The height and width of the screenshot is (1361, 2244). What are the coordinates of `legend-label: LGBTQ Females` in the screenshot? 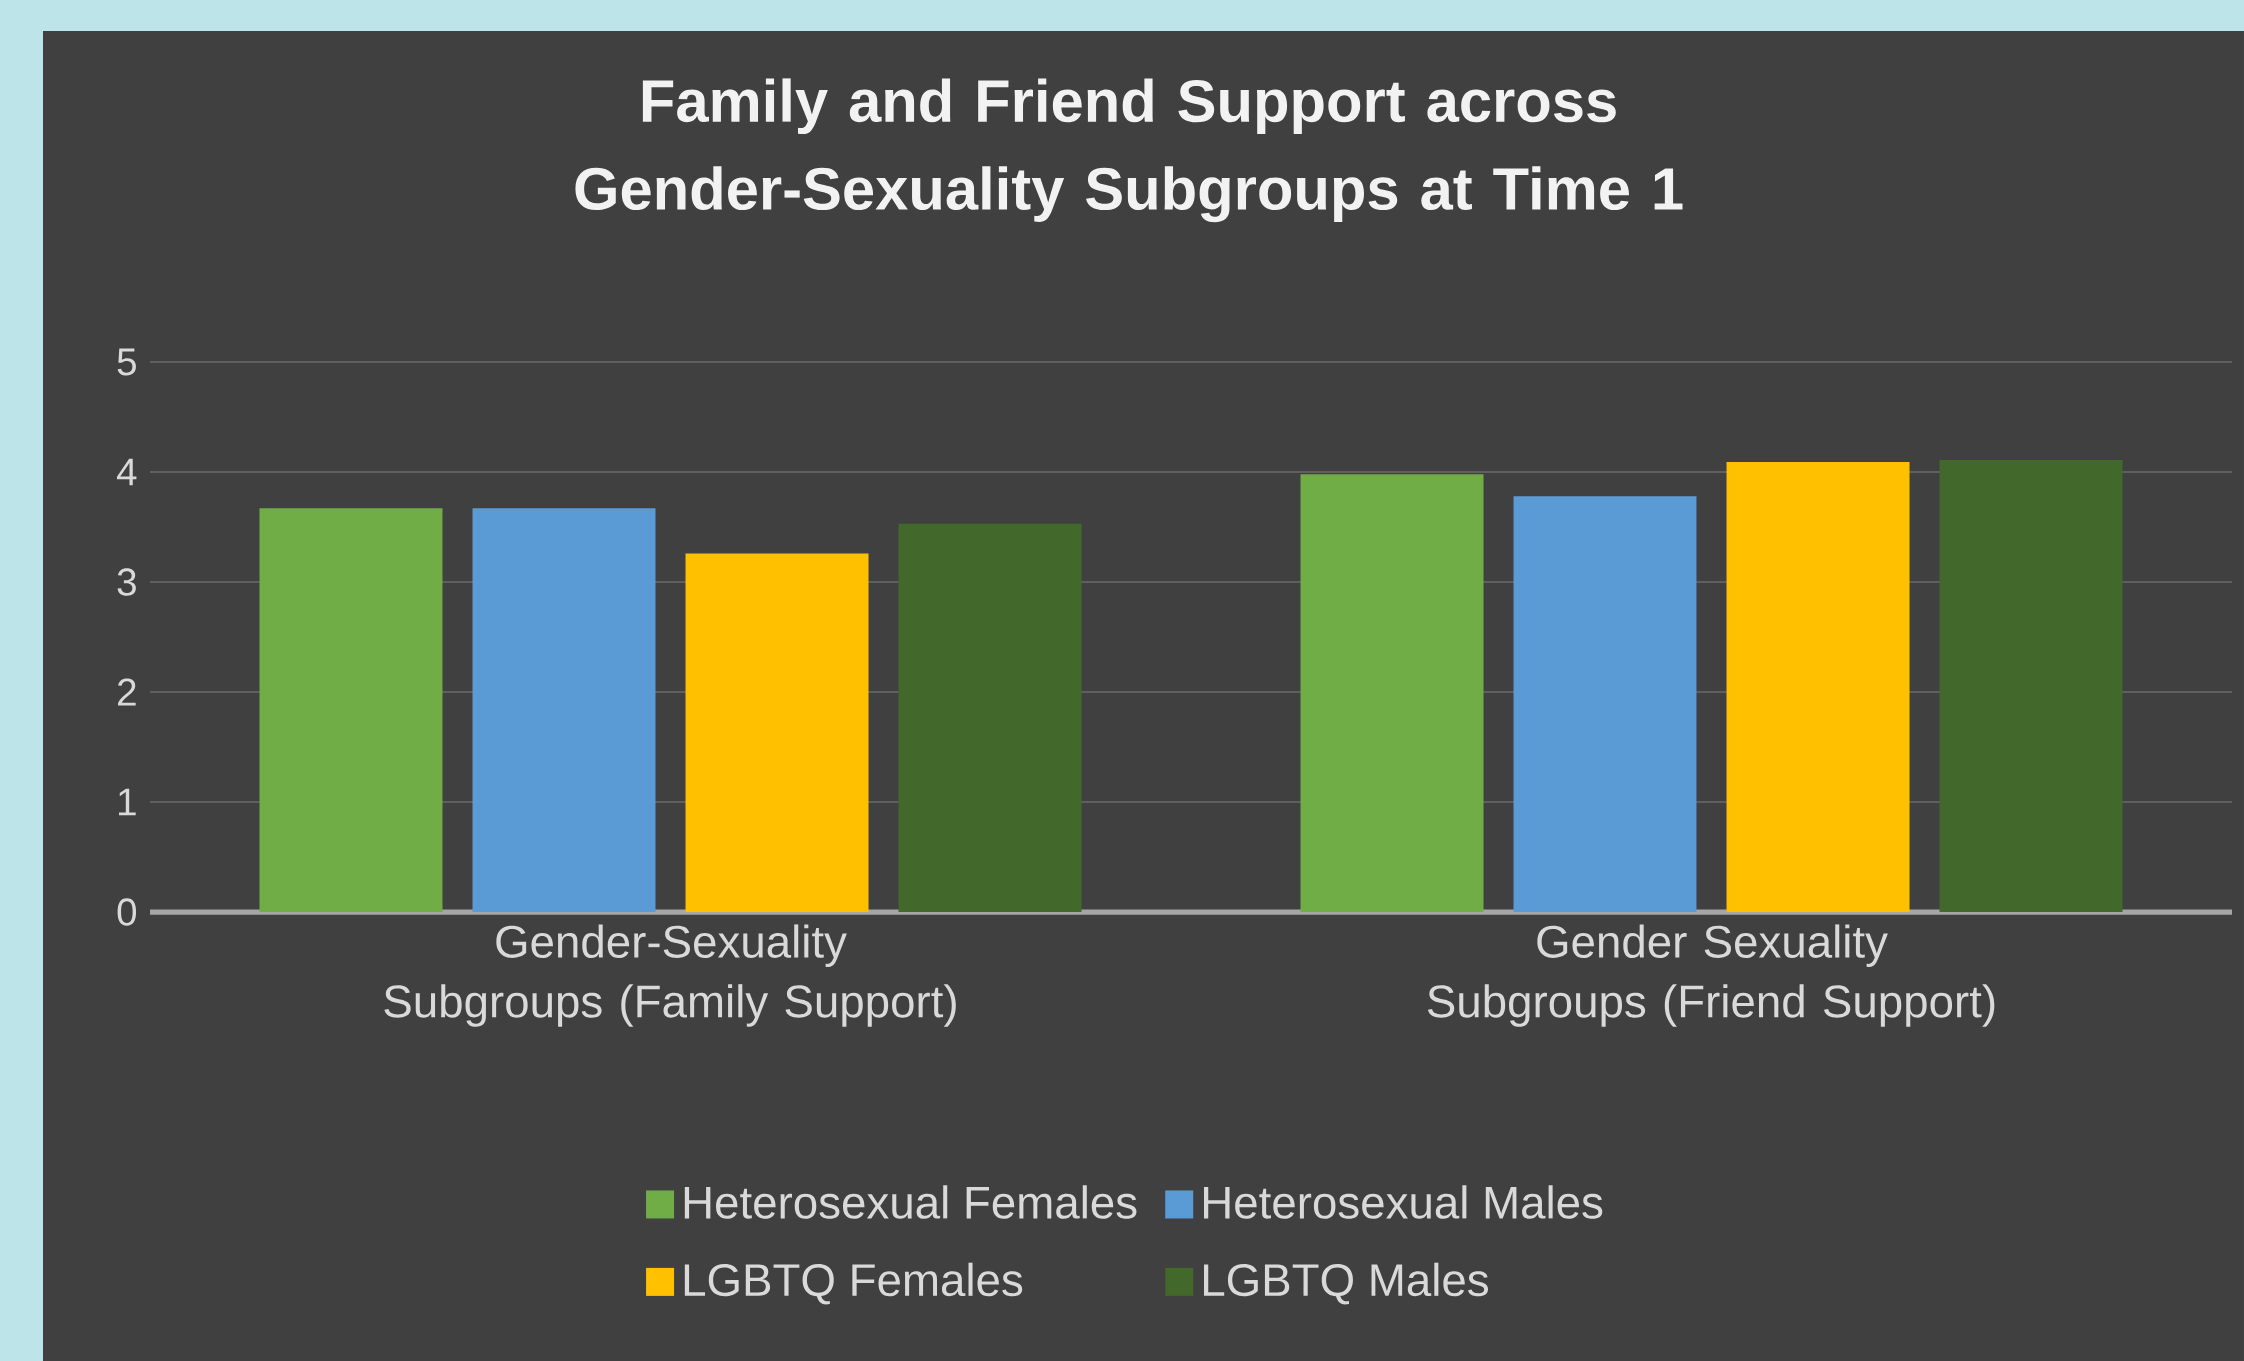 It's located at (853, 1283).